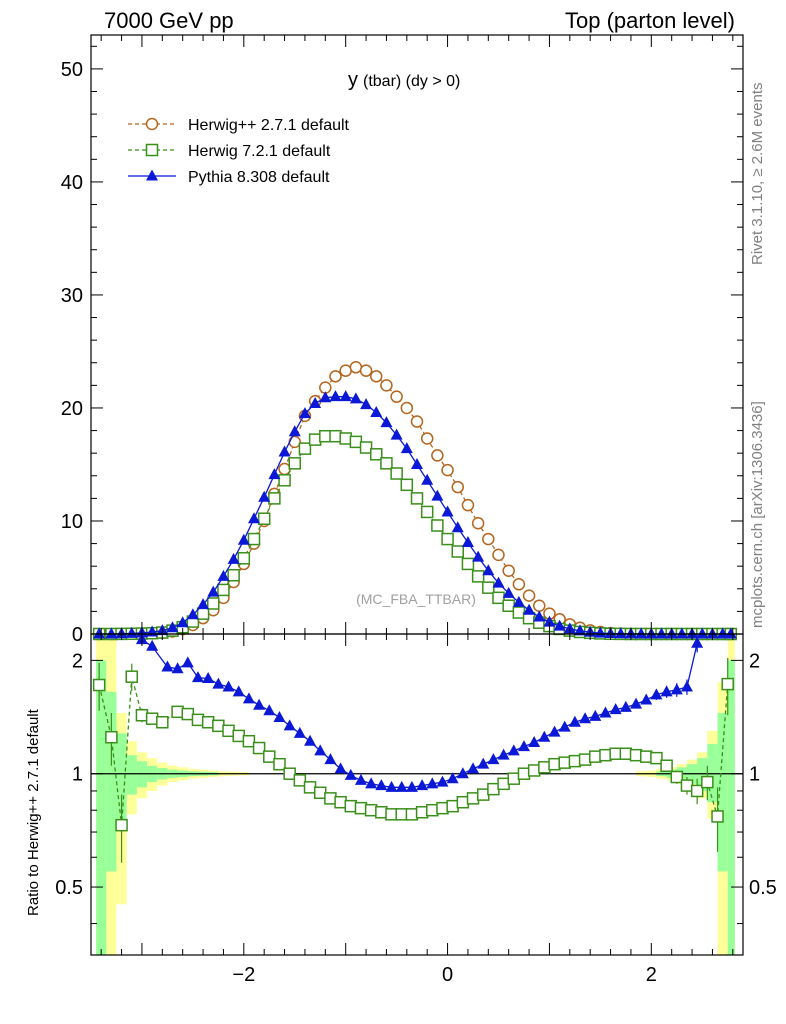  What do you see at coordinates (353, 80) in the screenshot?
I see `plot-title-var: y` at bounding box center [353, 80].